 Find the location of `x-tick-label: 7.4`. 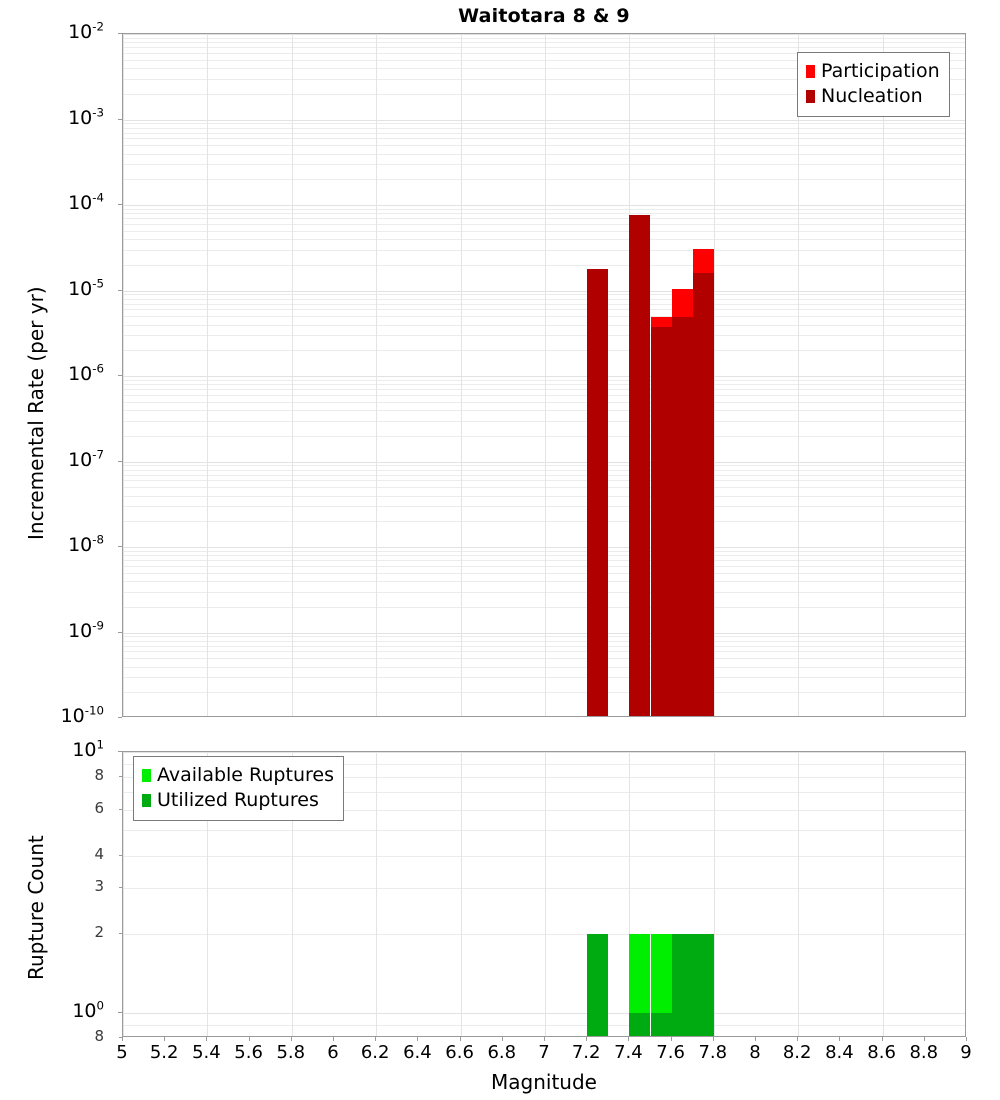

x-tick-label: 7.4 is located at coordinates (628, 1052).